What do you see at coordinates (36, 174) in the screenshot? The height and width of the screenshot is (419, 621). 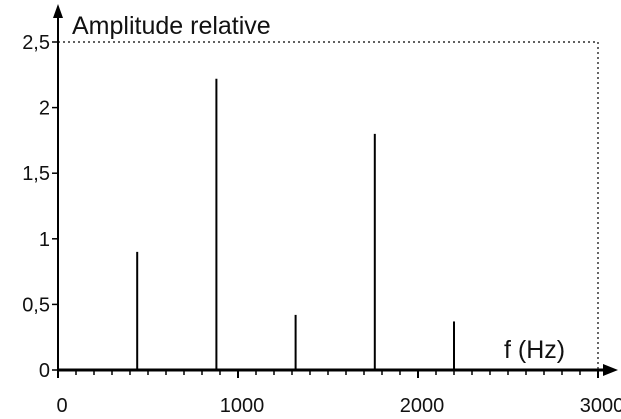 I see `y-tick-label: 1,5` at bounding box center [36, 174].